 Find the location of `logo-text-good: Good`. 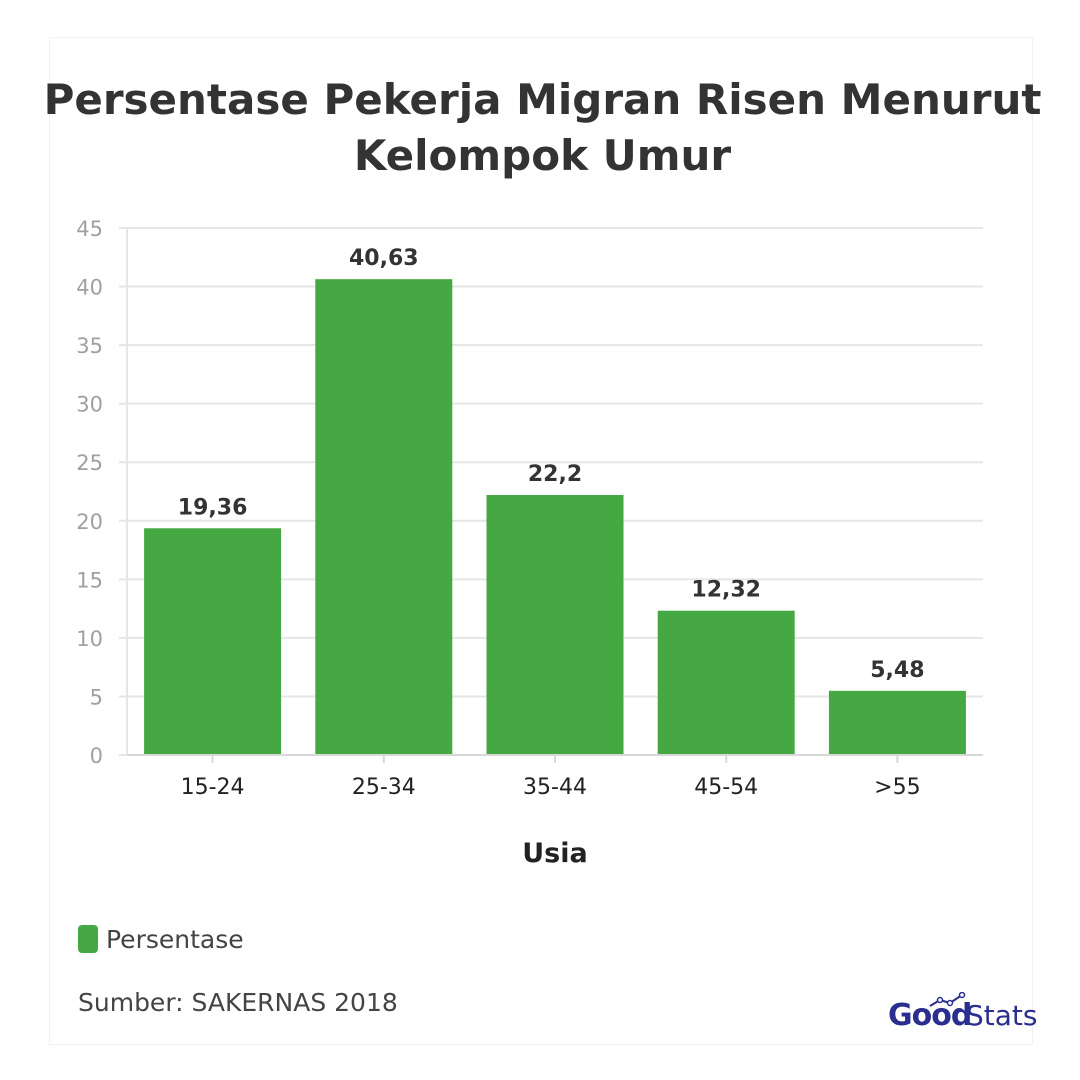

logo-text-good: Good is located at coordinates (930, 1015).